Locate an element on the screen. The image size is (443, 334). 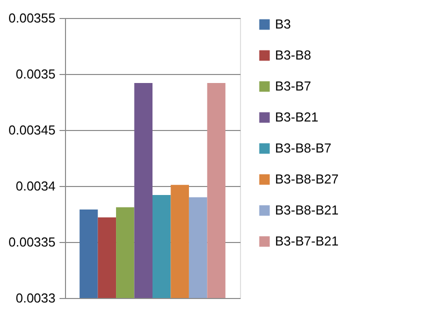
y-tick-label: 0.00355 is located at coordinates (32, 18).